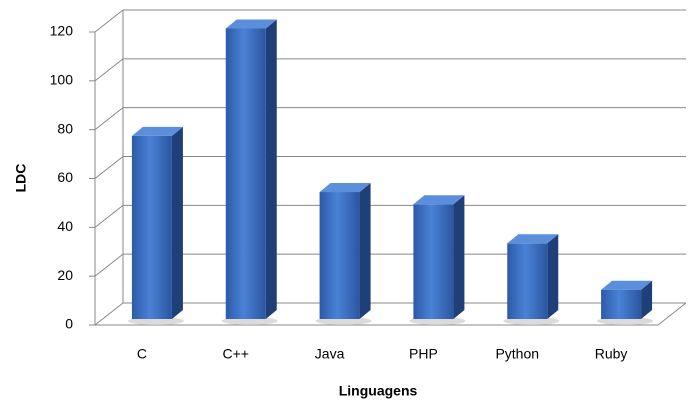  I want to click on x-tick-label: Python, so click(517, 354).